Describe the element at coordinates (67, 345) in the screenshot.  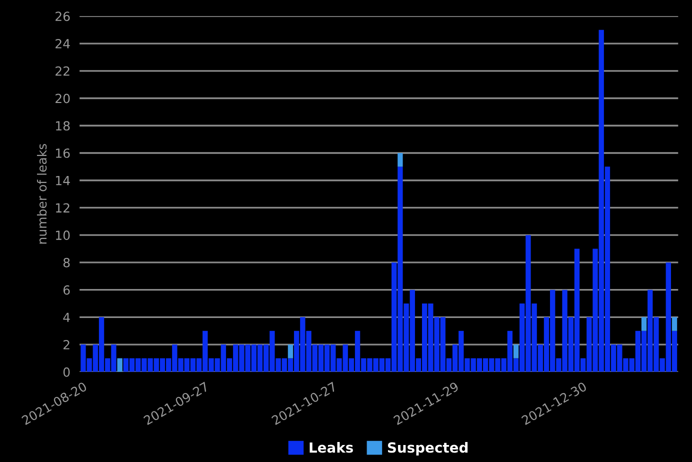
I see `y-tick-label: 2` at that location.